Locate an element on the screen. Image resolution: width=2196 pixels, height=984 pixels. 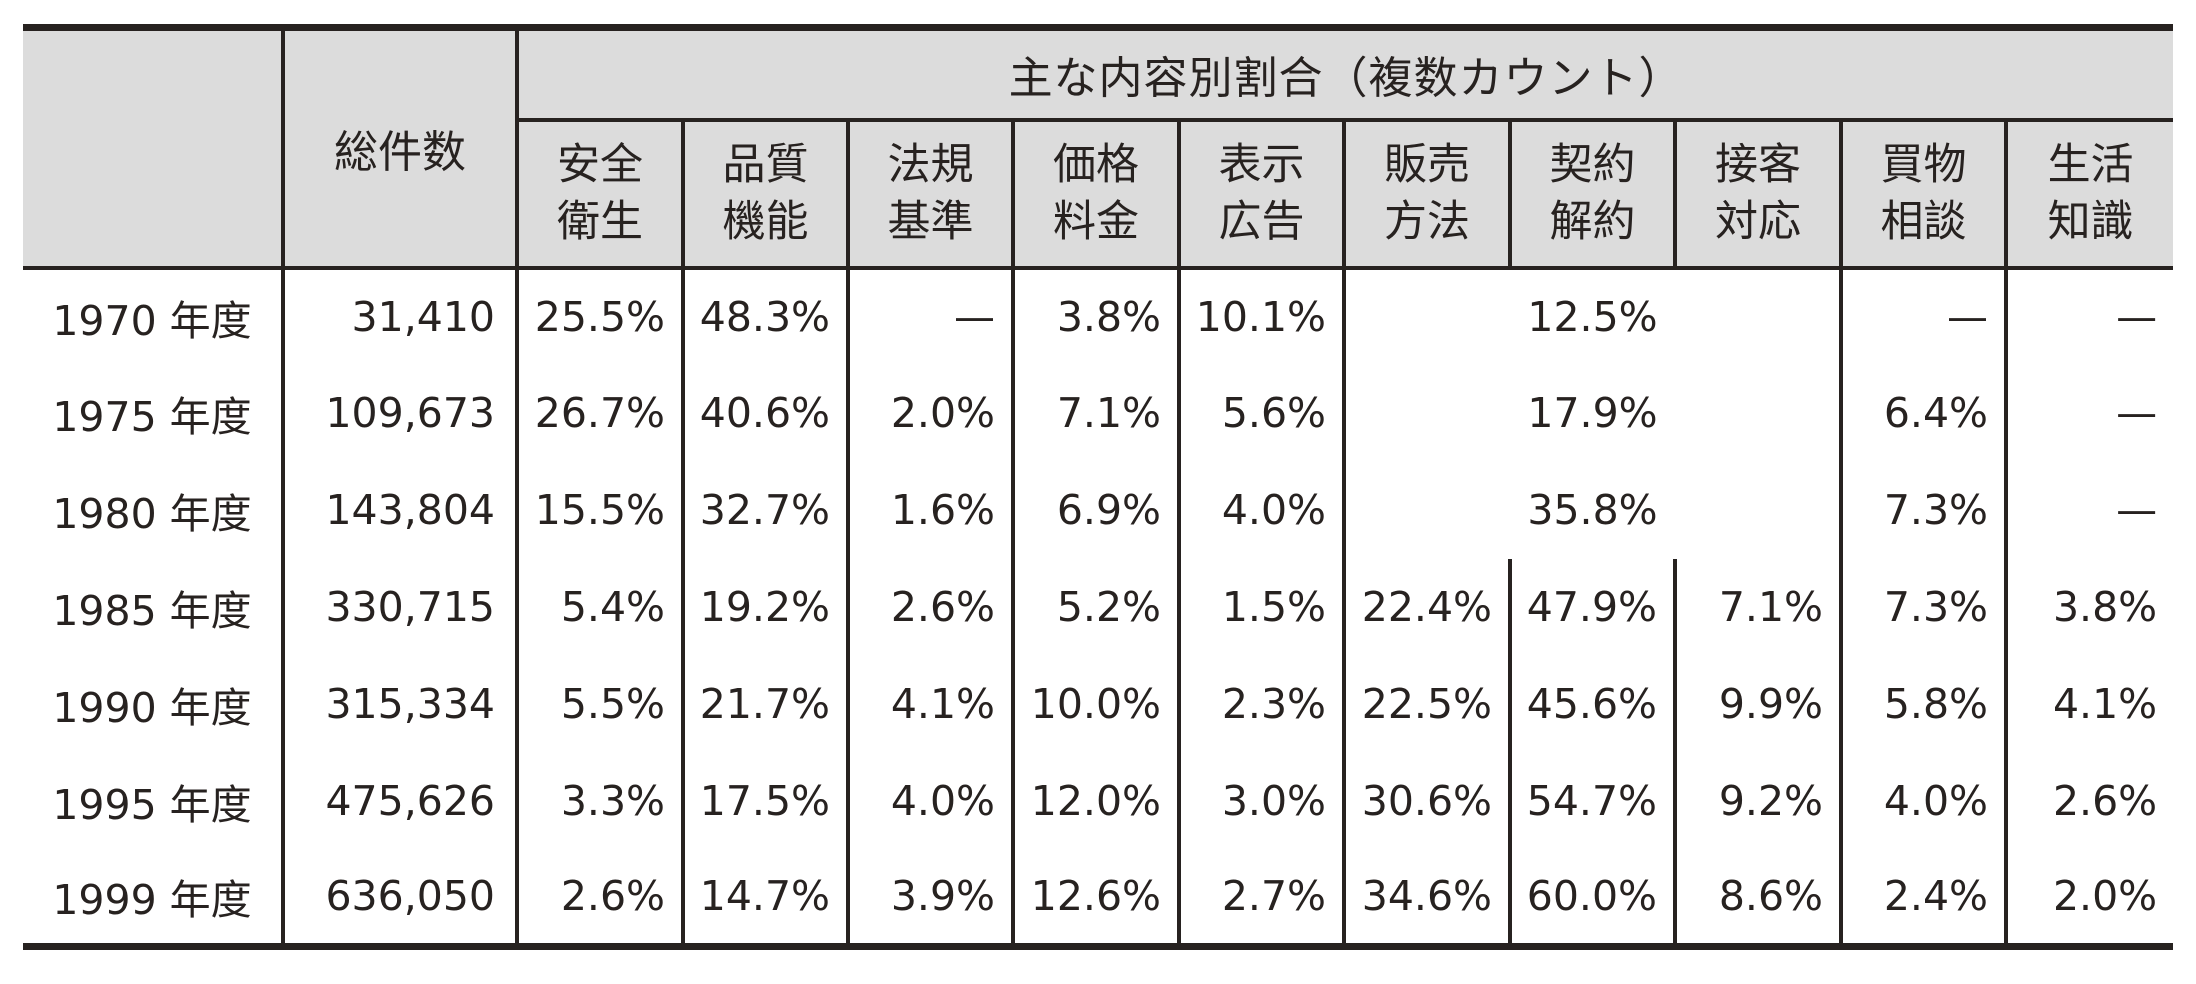
total-count-cell: 143,804 is located at coordinates (399, 510).